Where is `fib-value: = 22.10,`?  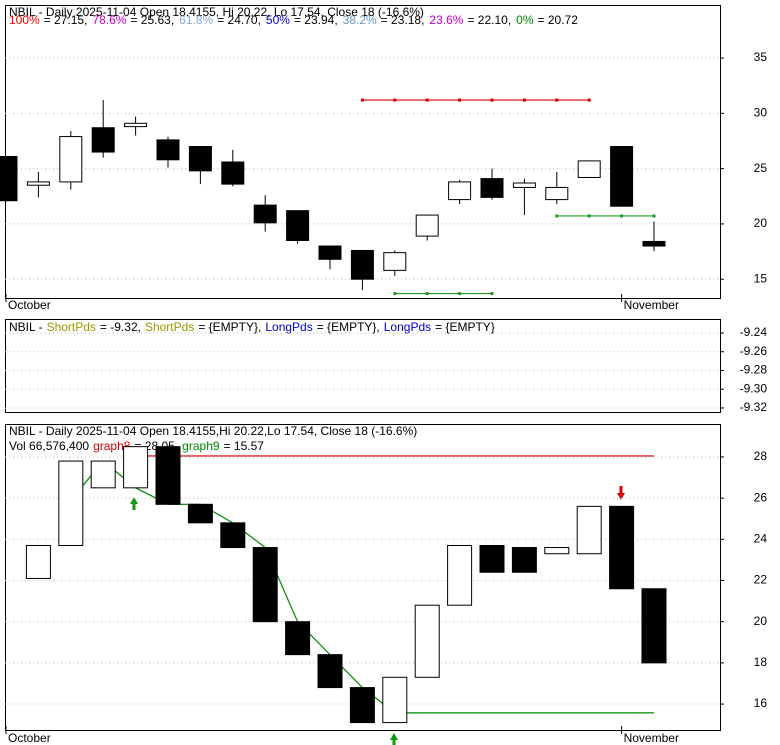 fib-value: = 22.10, is located at coordinates (489, 20).